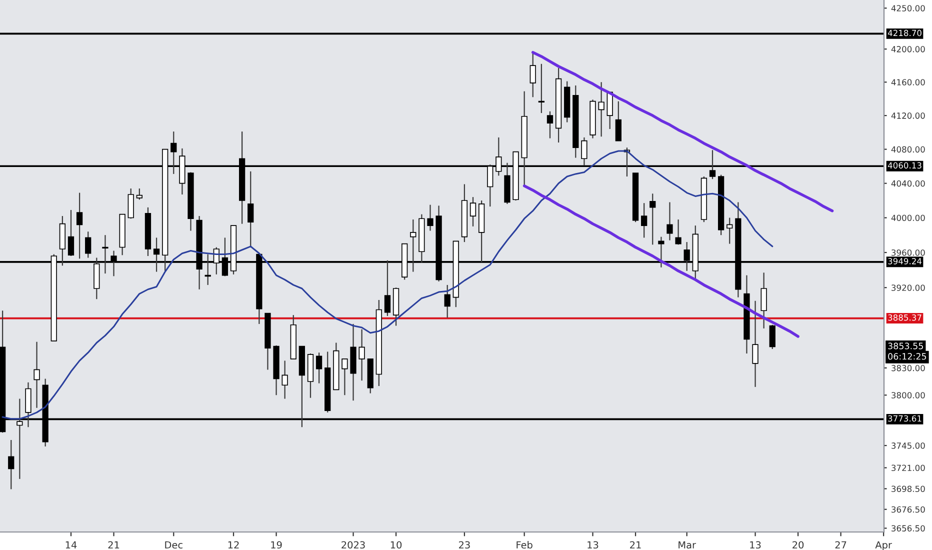 This screenshot has width=932, height=550. Describe the element at coordinates (908, 218) in the screenshot. I see `y-tick-label: 4000.00` at that location.